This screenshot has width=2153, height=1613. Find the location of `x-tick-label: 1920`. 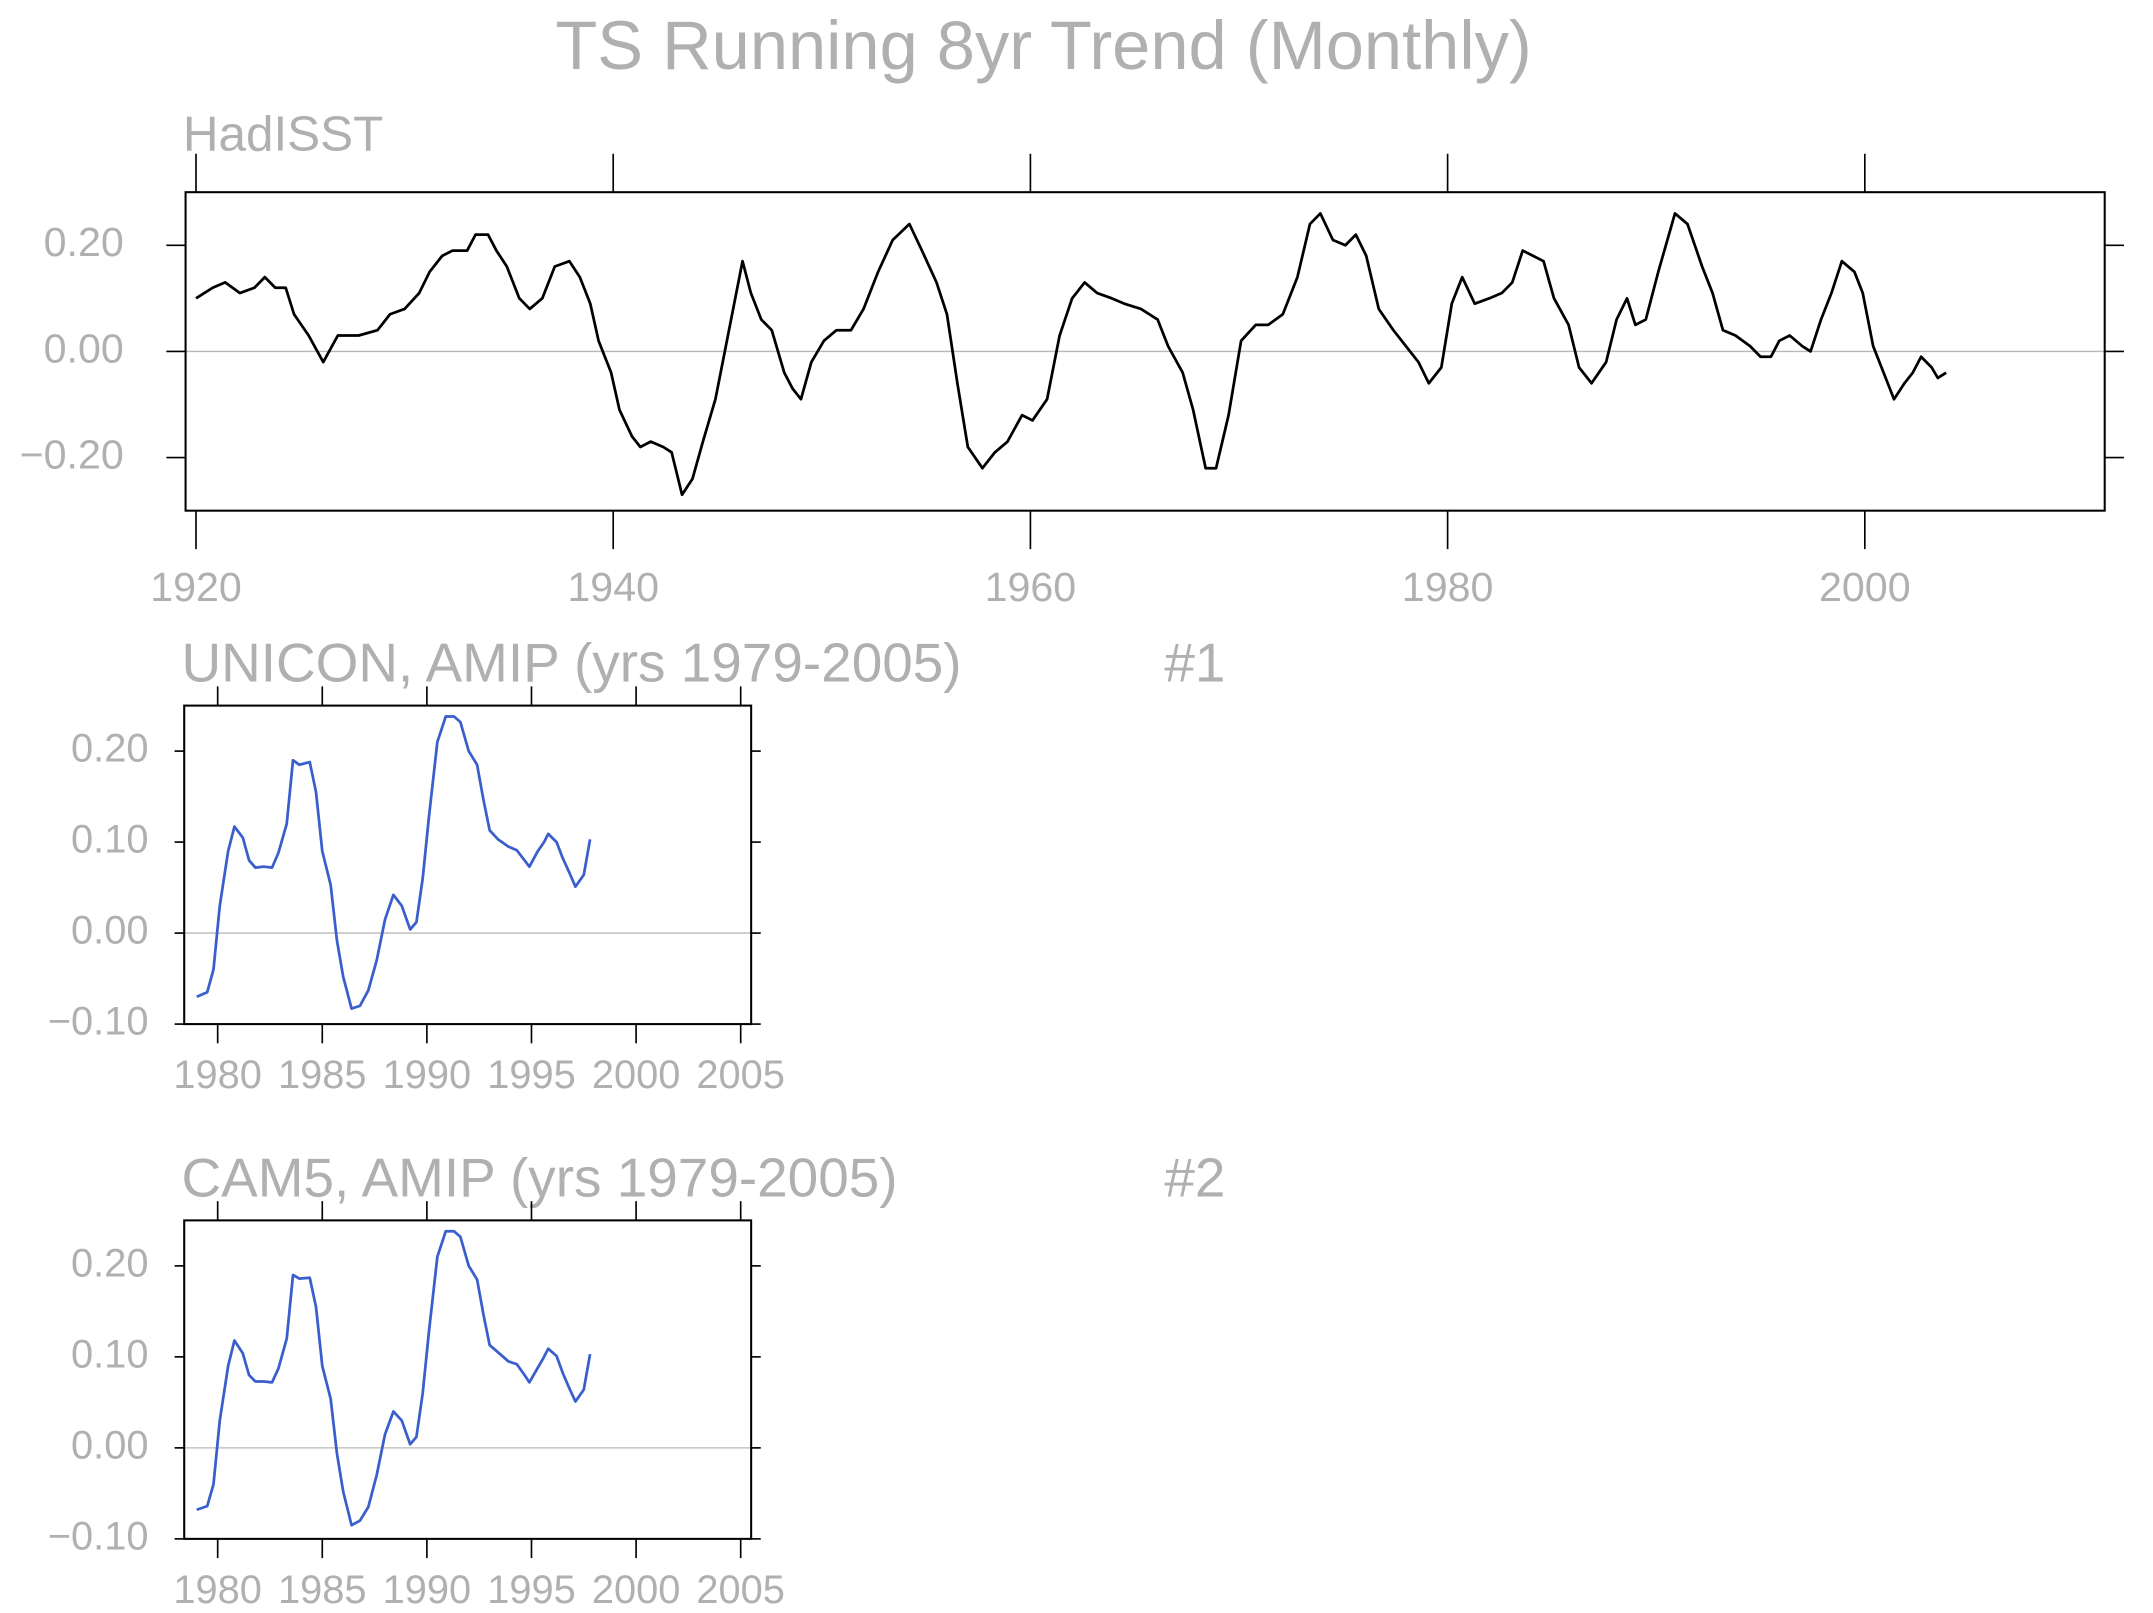

x-tick-label: 1920 is located at coordinates (196, 587).